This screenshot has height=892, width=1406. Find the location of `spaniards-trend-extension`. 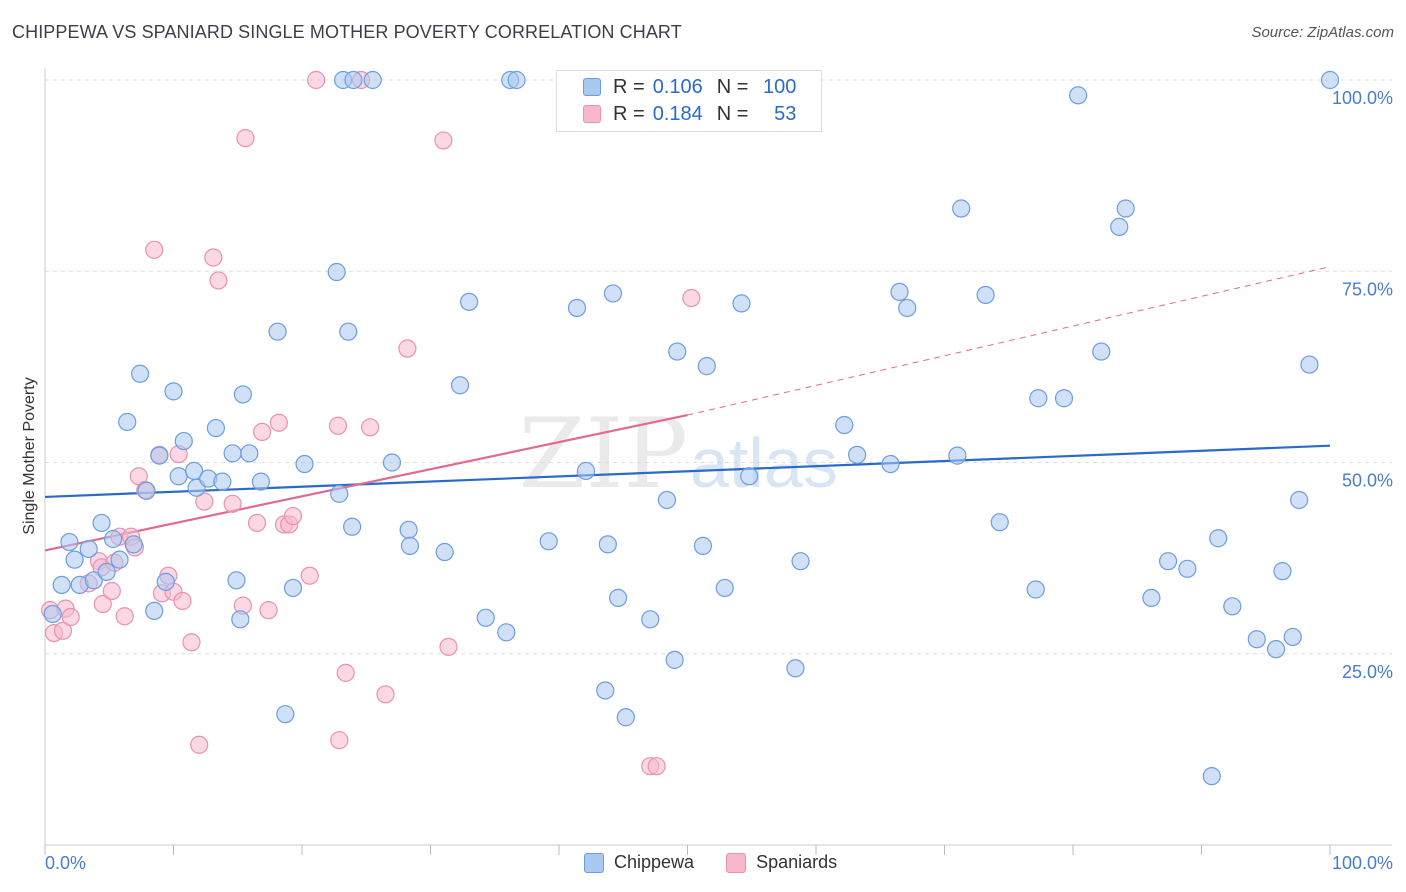

spaniards-trend-extension is located at coordinates (1009, 341).